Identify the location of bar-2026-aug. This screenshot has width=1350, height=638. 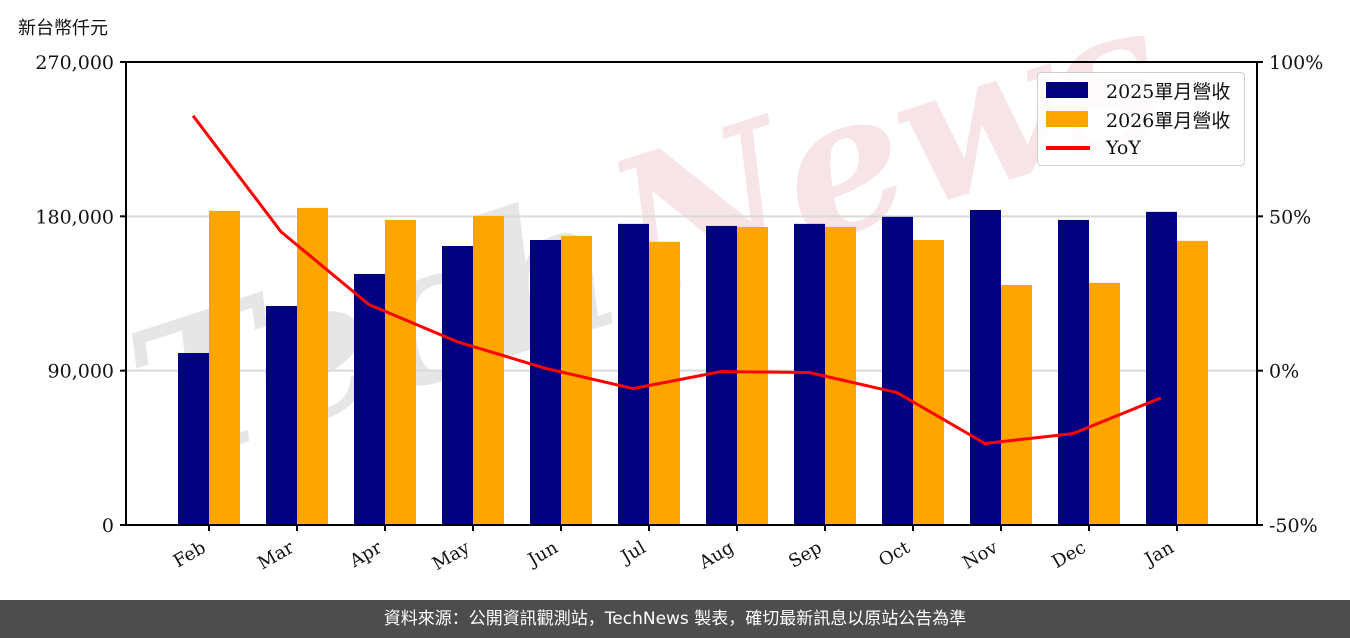
(752, 375).